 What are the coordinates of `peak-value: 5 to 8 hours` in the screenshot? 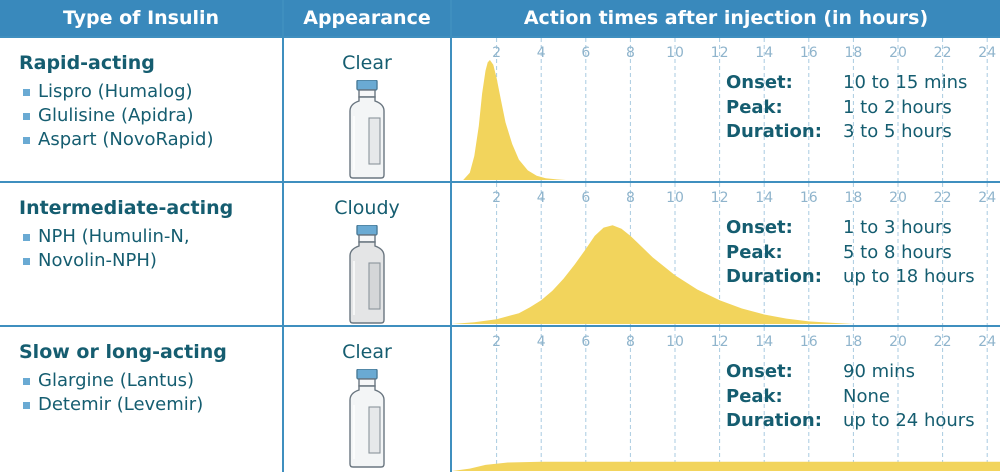 It's located at (897, 252).